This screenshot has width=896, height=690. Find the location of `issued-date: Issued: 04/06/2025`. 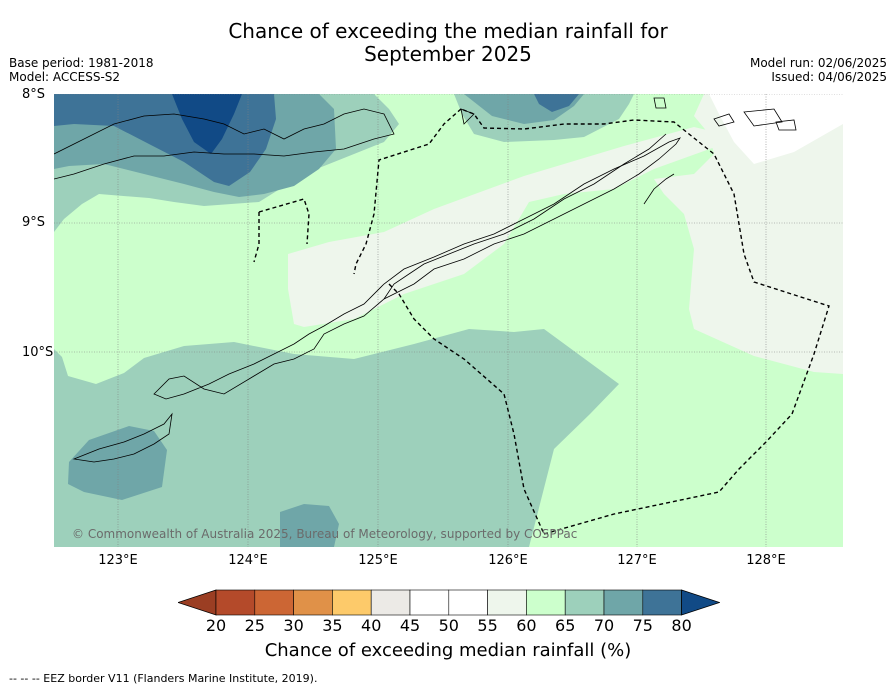

issued-date: Issued: 04/06/2025 is located at coordinates (829, 77).